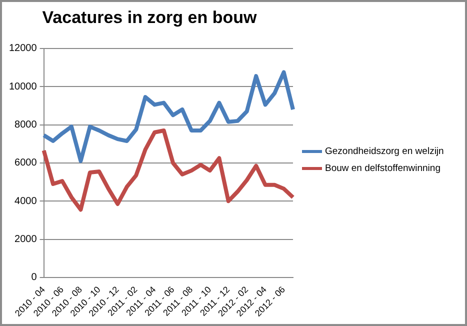 The image size is (467, 326). What do you see at coordinates (382, 168) in the screenshot?
I see `legend-label: Bouw en delfstoffenwinning` at bounding box center [382, 168].